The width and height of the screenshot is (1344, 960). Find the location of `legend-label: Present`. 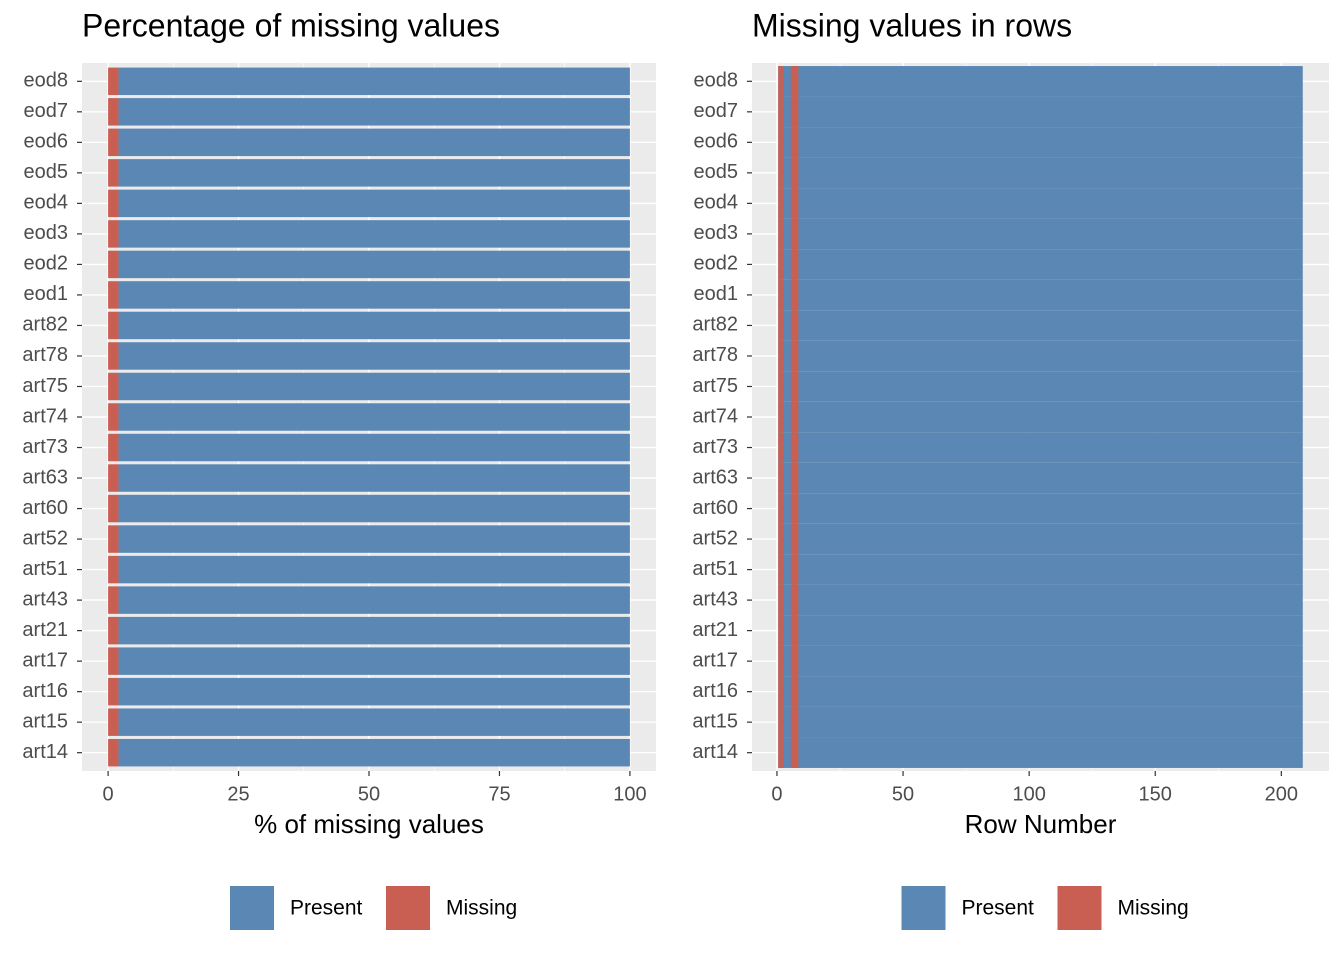

legend-label: Present is located at coordinates (998, 908).